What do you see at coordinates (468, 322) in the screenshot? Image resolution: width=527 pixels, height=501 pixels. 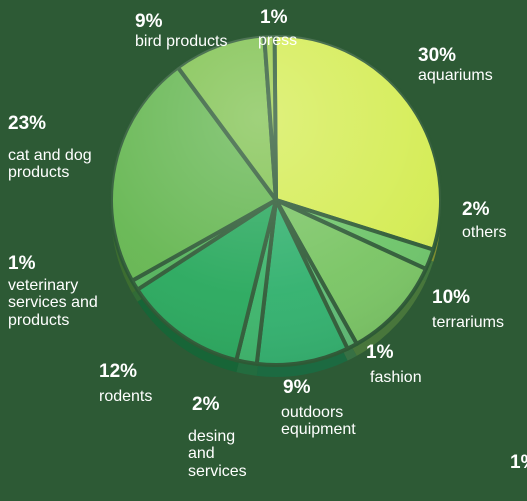 I see `slice-name-terrariums: terrariums` at bounding box center [468, 322].